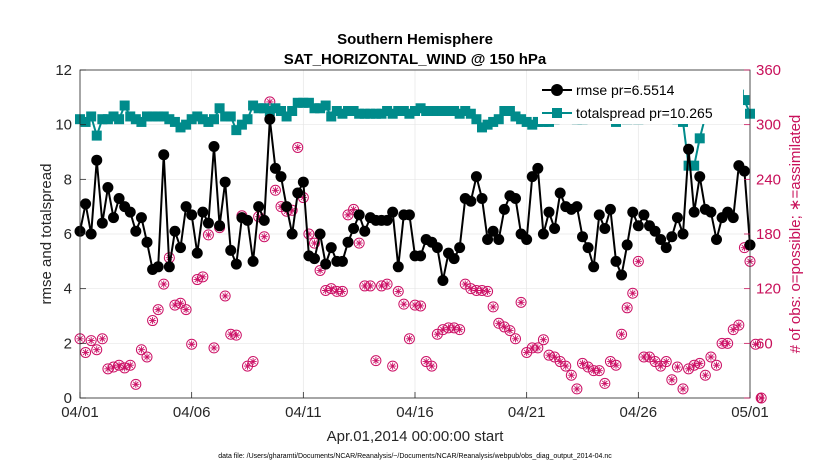 This screenshot has height=470, width=830. What do you see at coordinates (416, 436) in the screenshot?
I see `x-axis-label: Apr.01,2014 00:00:00 start` at bounding box center [416, 436].